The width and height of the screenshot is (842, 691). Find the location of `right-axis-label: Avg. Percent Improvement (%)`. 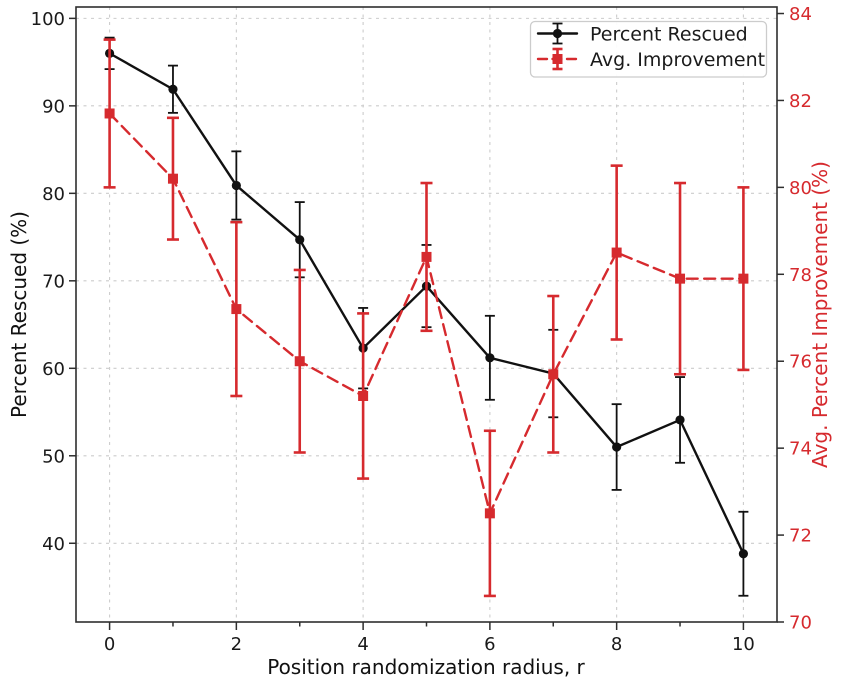

right-axis-label: Avg. Percent Improvement (%) is located at coordinates (820, 314).